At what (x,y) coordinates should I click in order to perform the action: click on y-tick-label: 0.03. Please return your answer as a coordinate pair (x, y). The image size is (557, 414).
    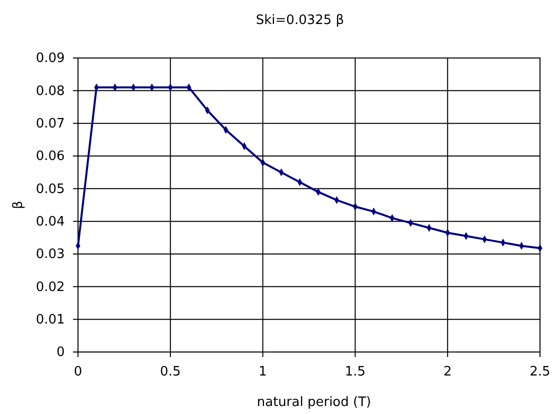
    Looking at the image, I should click on (50, 254).